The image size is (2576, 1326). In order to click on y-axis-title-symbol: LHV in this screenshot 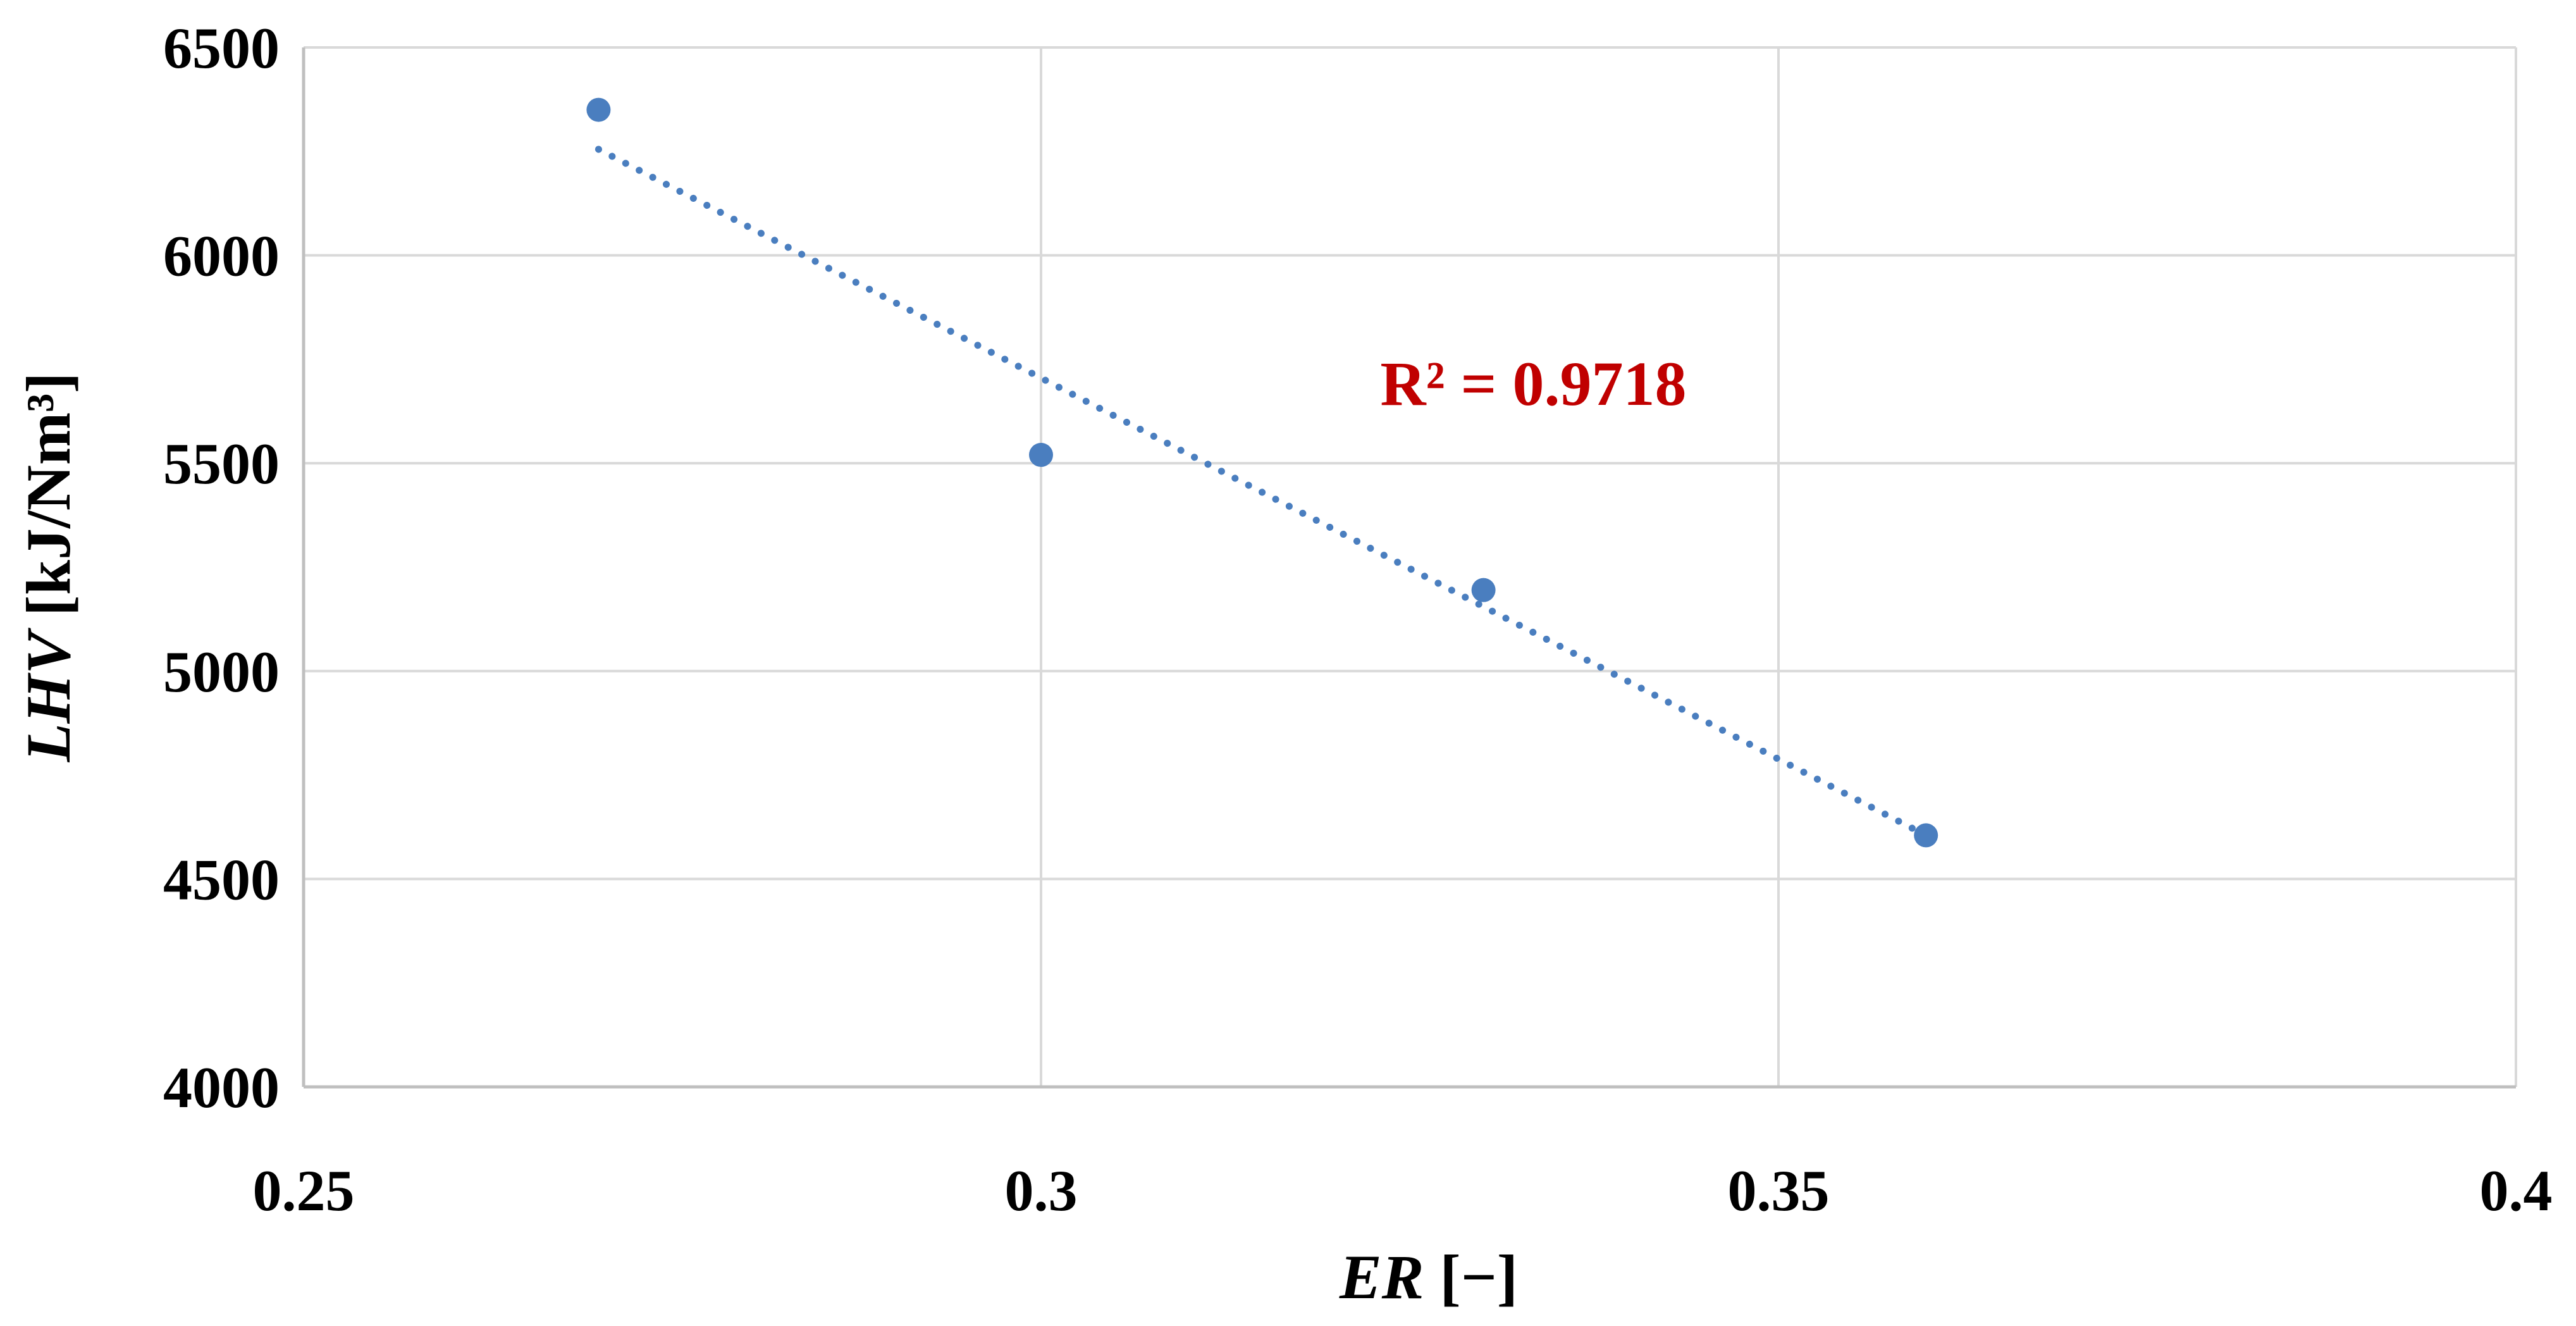, I will do `click(48, 695)`.